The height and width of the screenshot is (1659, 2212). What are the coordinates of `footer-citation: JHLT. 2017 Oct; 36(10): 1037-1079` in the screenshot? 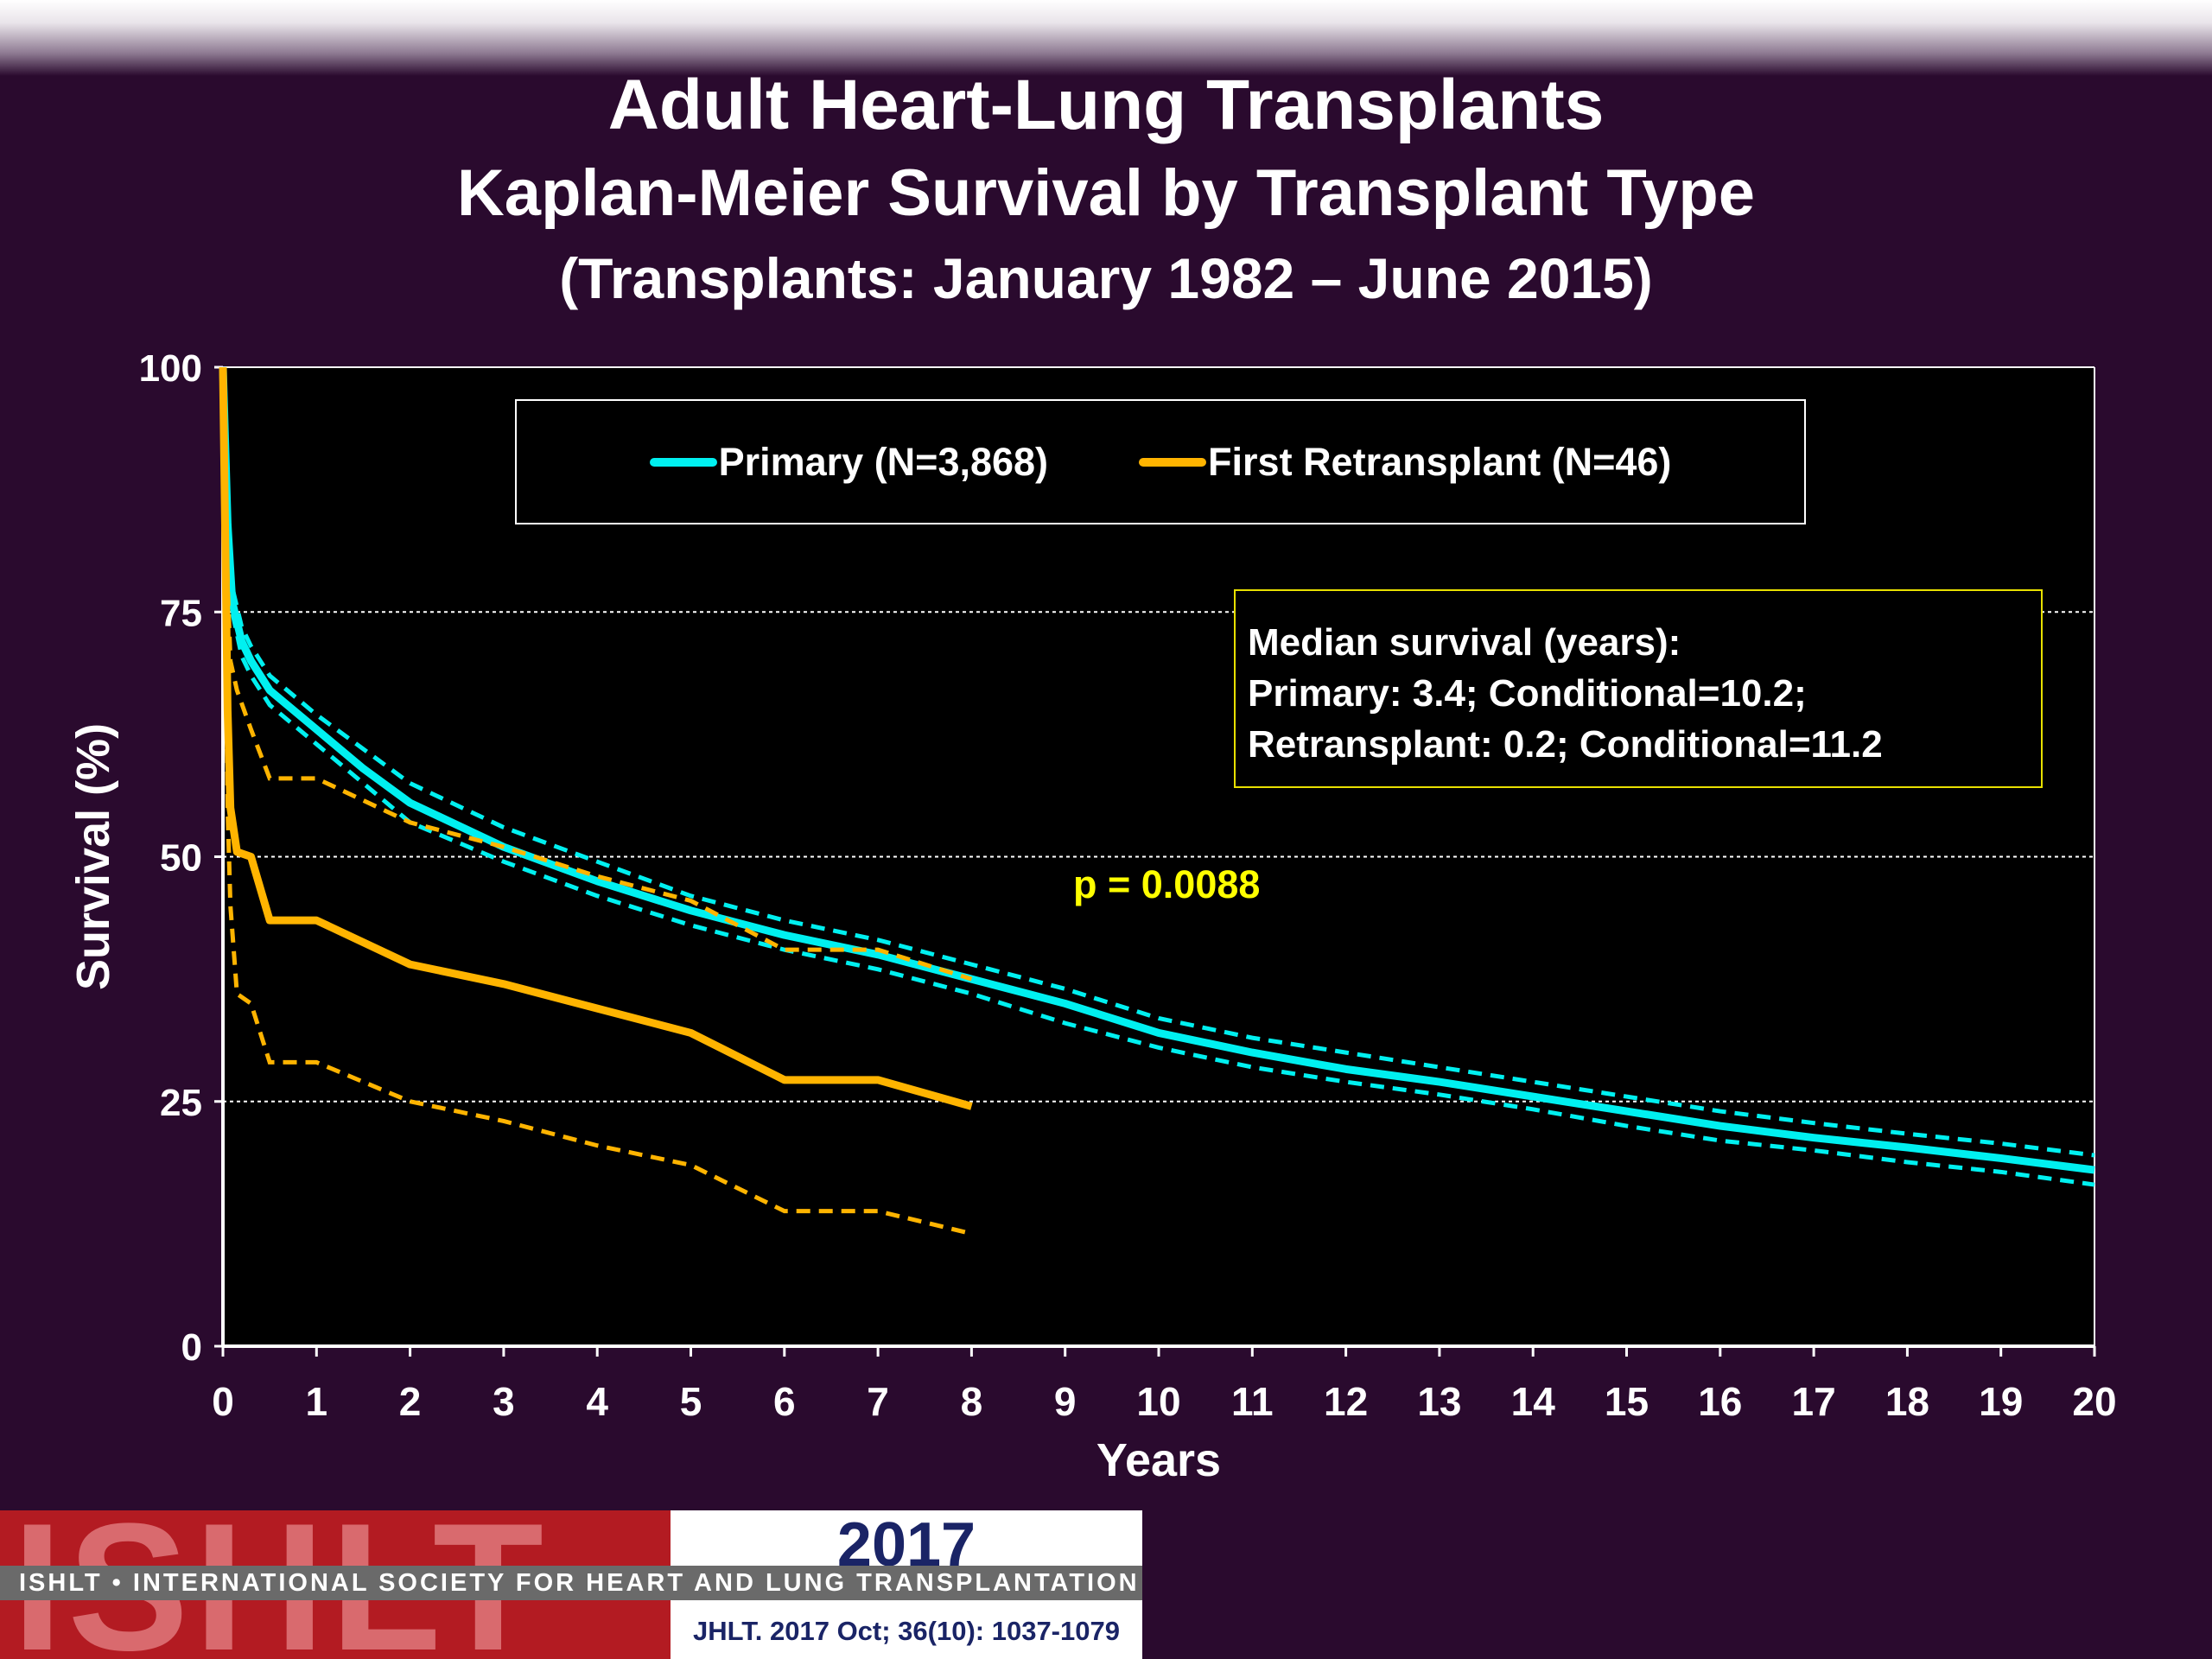 It's located at (906, 1631).